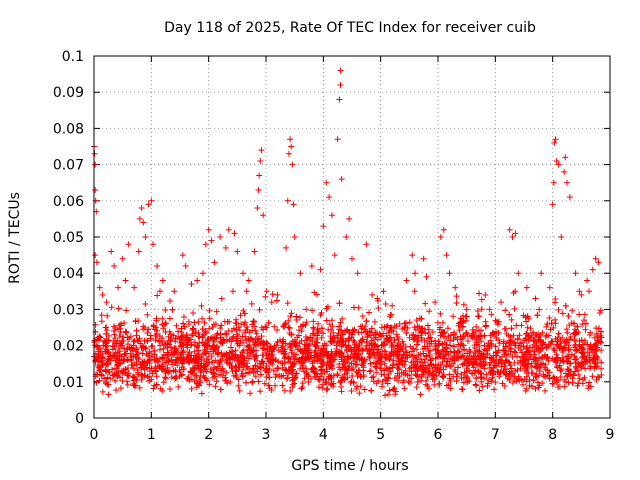 The image size is (640, 480). Describe the element at coordinates (68, 166) in the screenshot. I see `y-tick-label: 0.07` at that location.